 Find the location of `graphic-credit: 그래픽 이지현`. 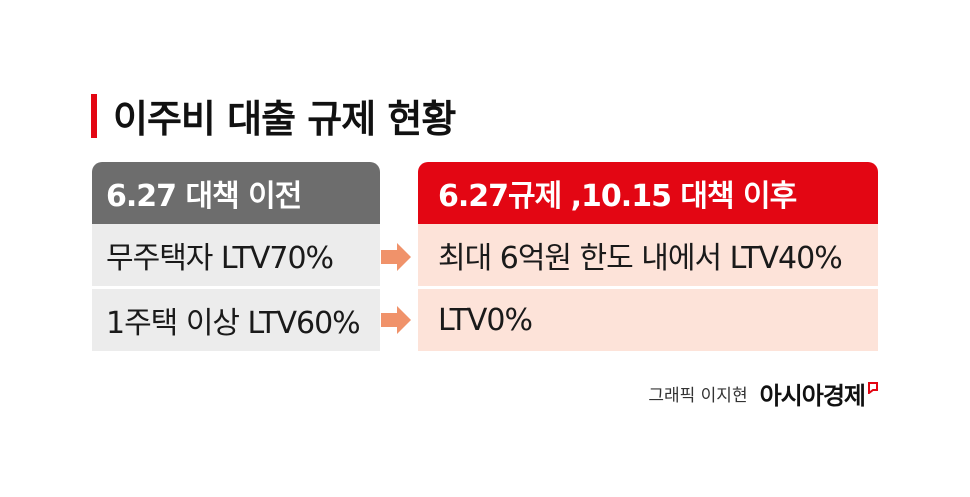

graphic-credit: 그래픽 이지현 is located at coordinates (698, 396).